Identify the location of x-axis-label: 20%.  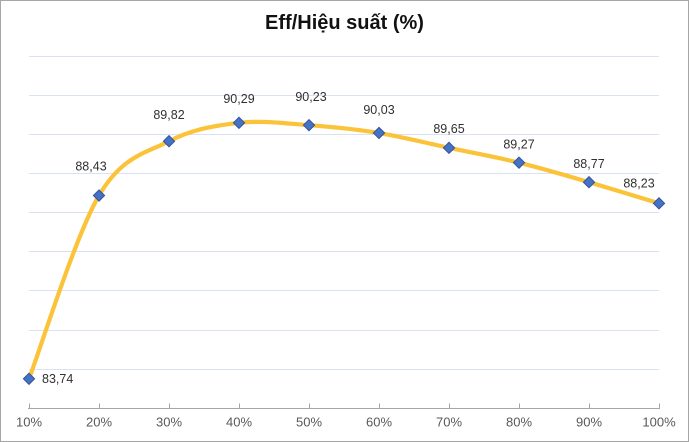
(99, 422).